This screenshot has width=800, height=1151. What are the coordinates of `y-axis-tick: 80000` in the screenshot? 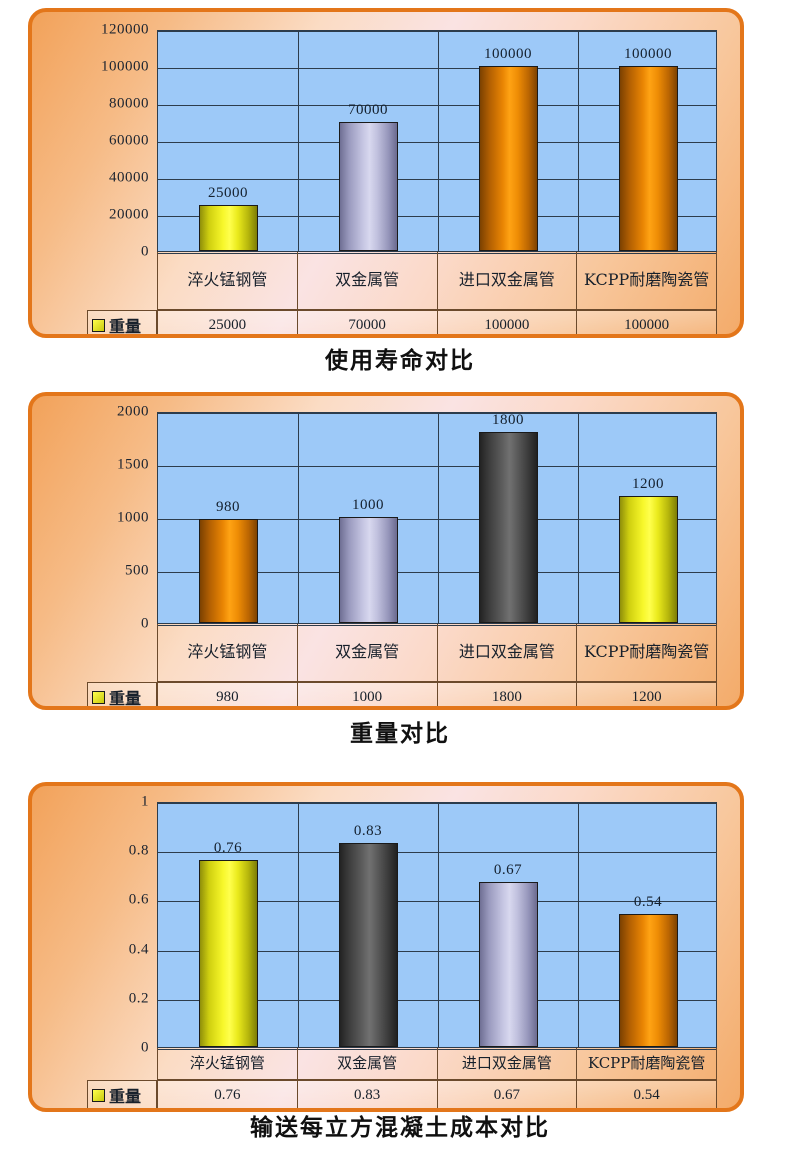 It's located at (129, 103).